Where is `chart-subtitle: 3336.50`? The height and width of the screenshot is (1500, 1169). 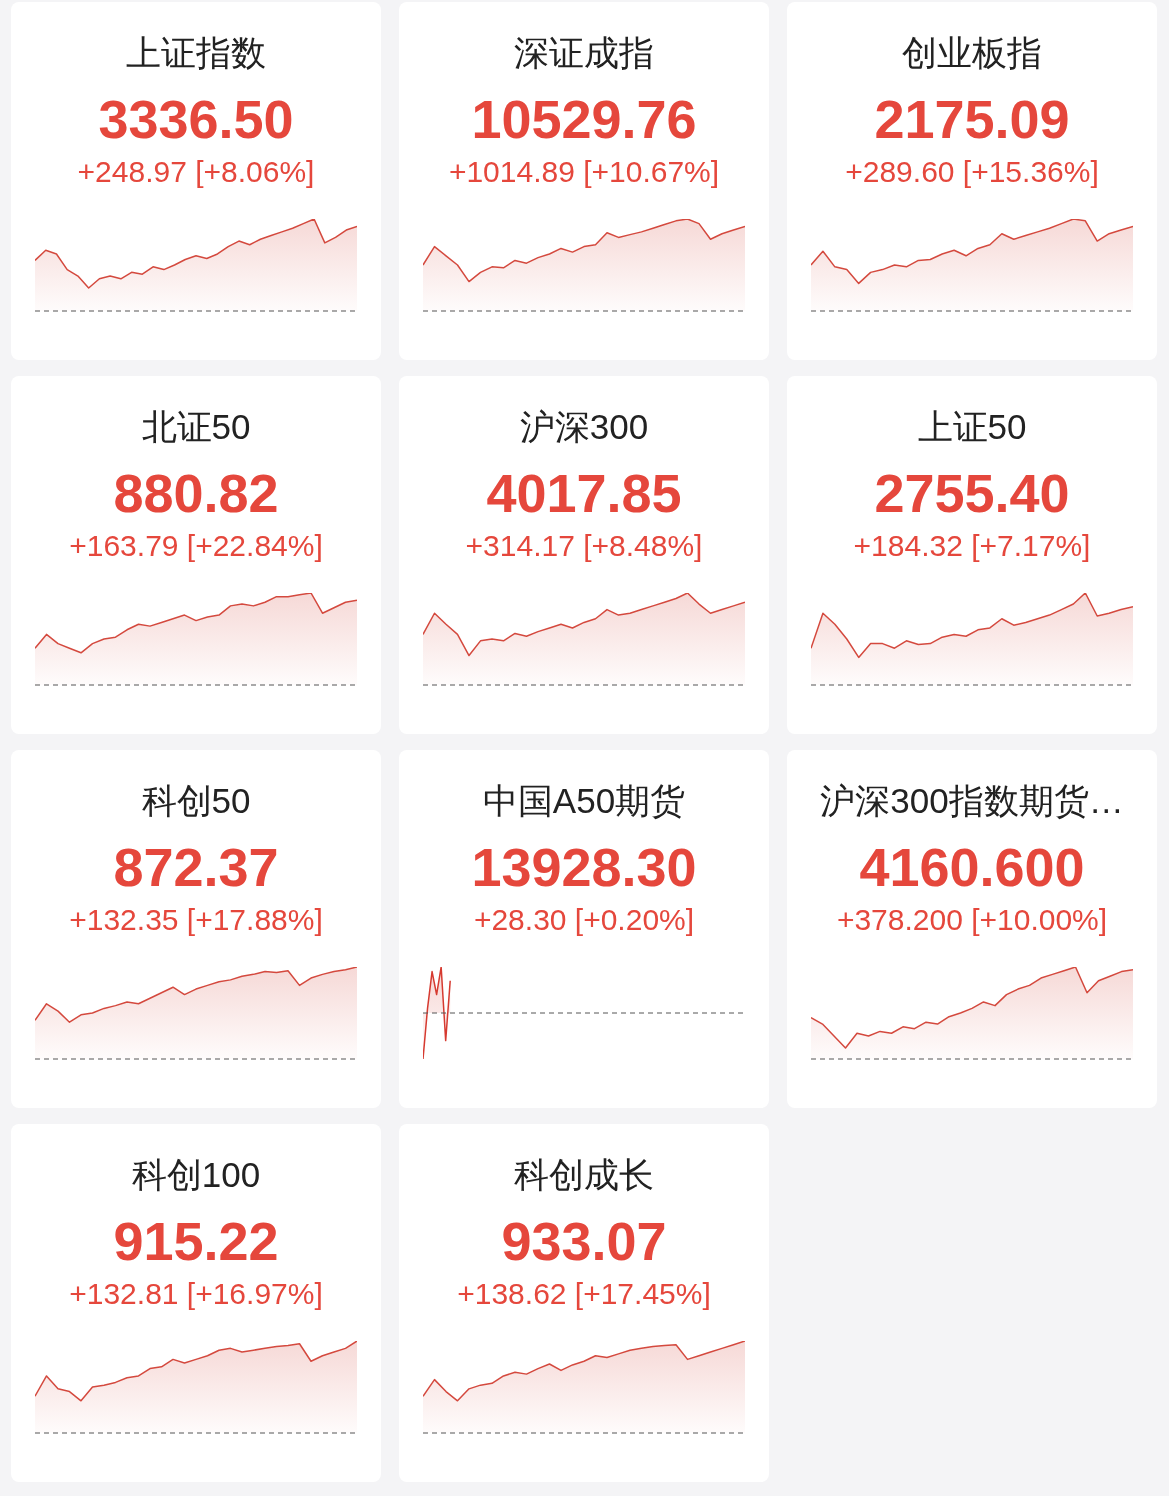
chart-subtitle: 3336.50 is located at coordinates (196, 119).